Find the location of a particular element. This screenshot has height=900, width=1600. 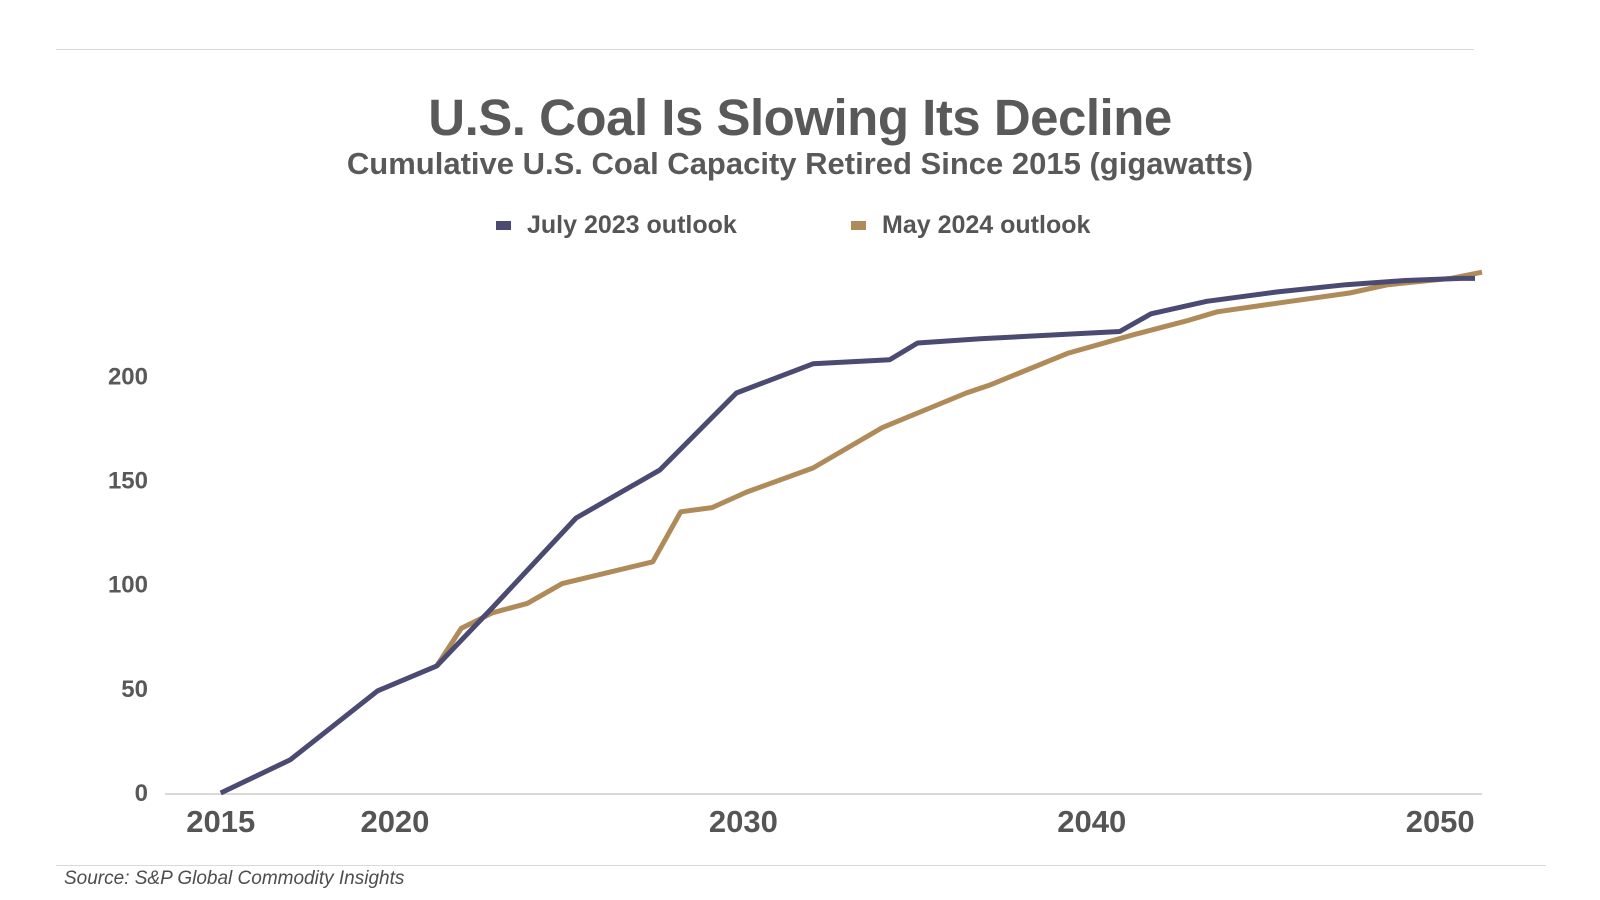

legend-swatch-july-2023 is located at coordinates (503, 225).